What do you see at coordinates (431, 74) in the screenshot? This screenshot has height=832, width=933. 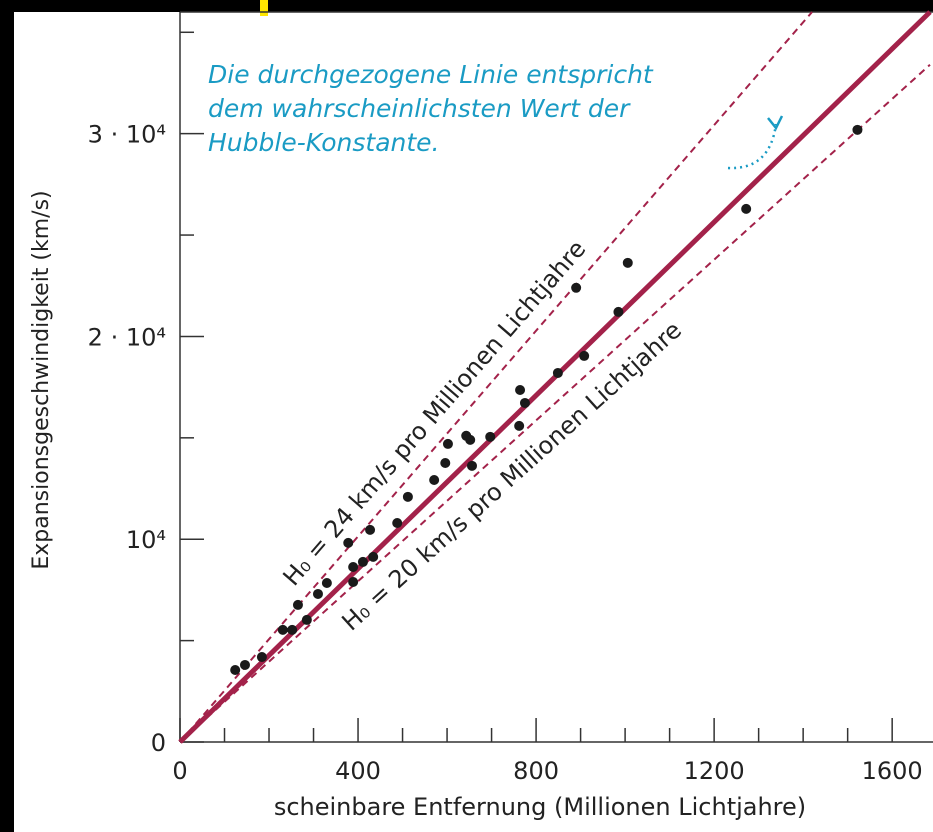 I see `annotation: Die durchgezogene Linie entspricht` at bounding box center [431, 74].